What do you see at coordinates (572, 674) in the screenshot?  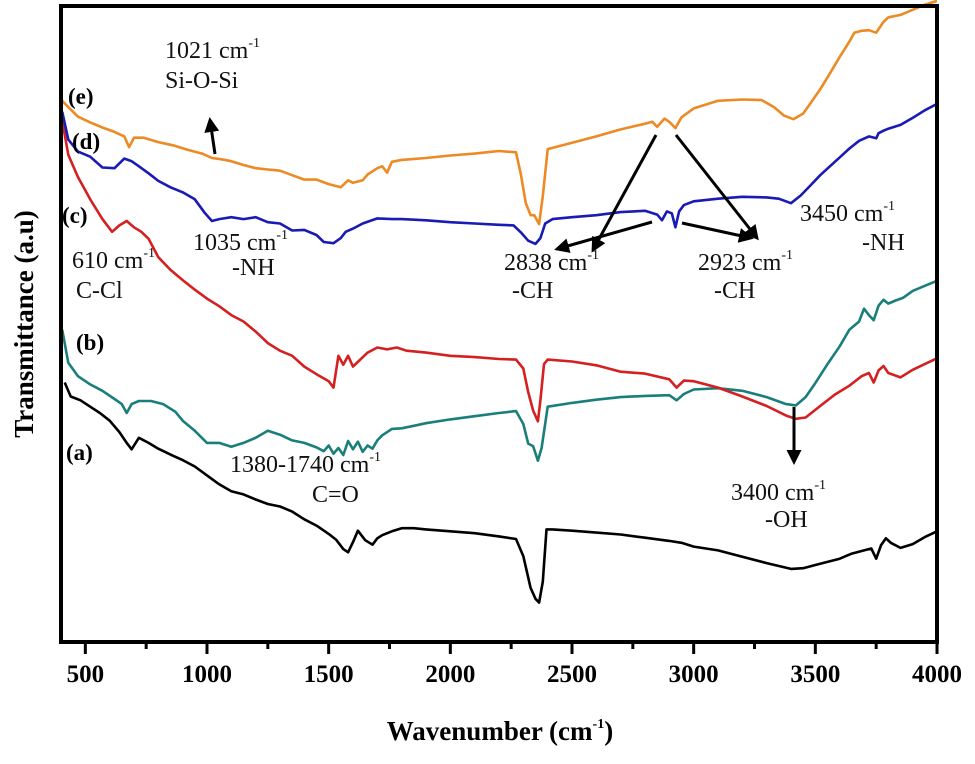 I see `x-tick-label: 2500` at bounding box center [572, 674].